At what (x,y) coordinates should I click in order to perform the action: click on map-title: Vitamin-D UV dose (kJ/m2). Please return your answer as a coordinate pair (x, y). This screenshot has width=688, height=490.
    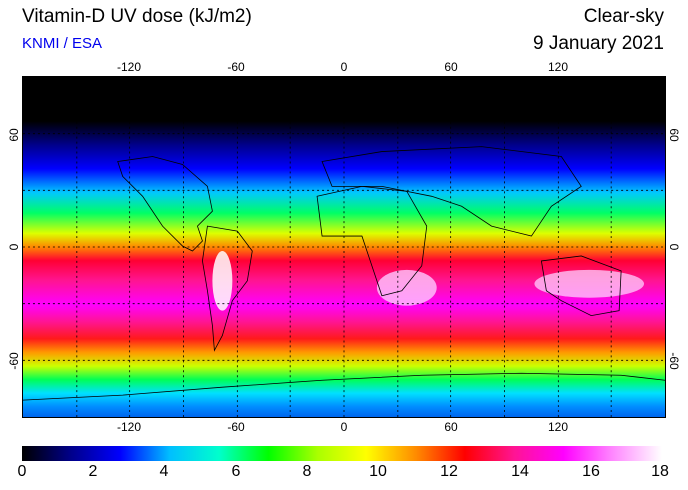
    Looking at the image, I should click on (137, 16).